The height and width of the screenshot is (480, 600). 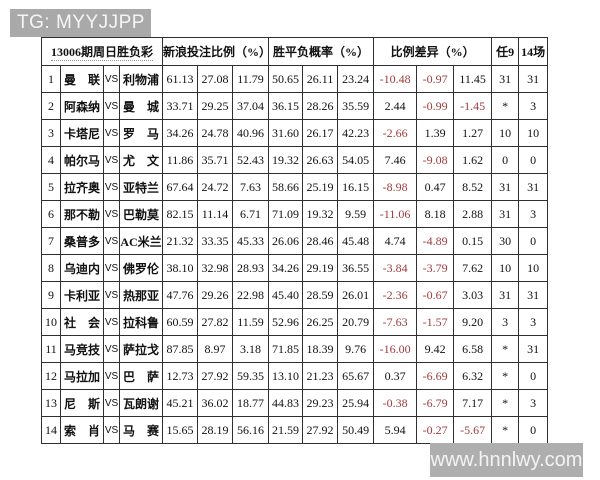 What do you see at coordinates (180, 322) in the screenshot?
I see `bet-win: 60.59` at bounding box center [180, 322].